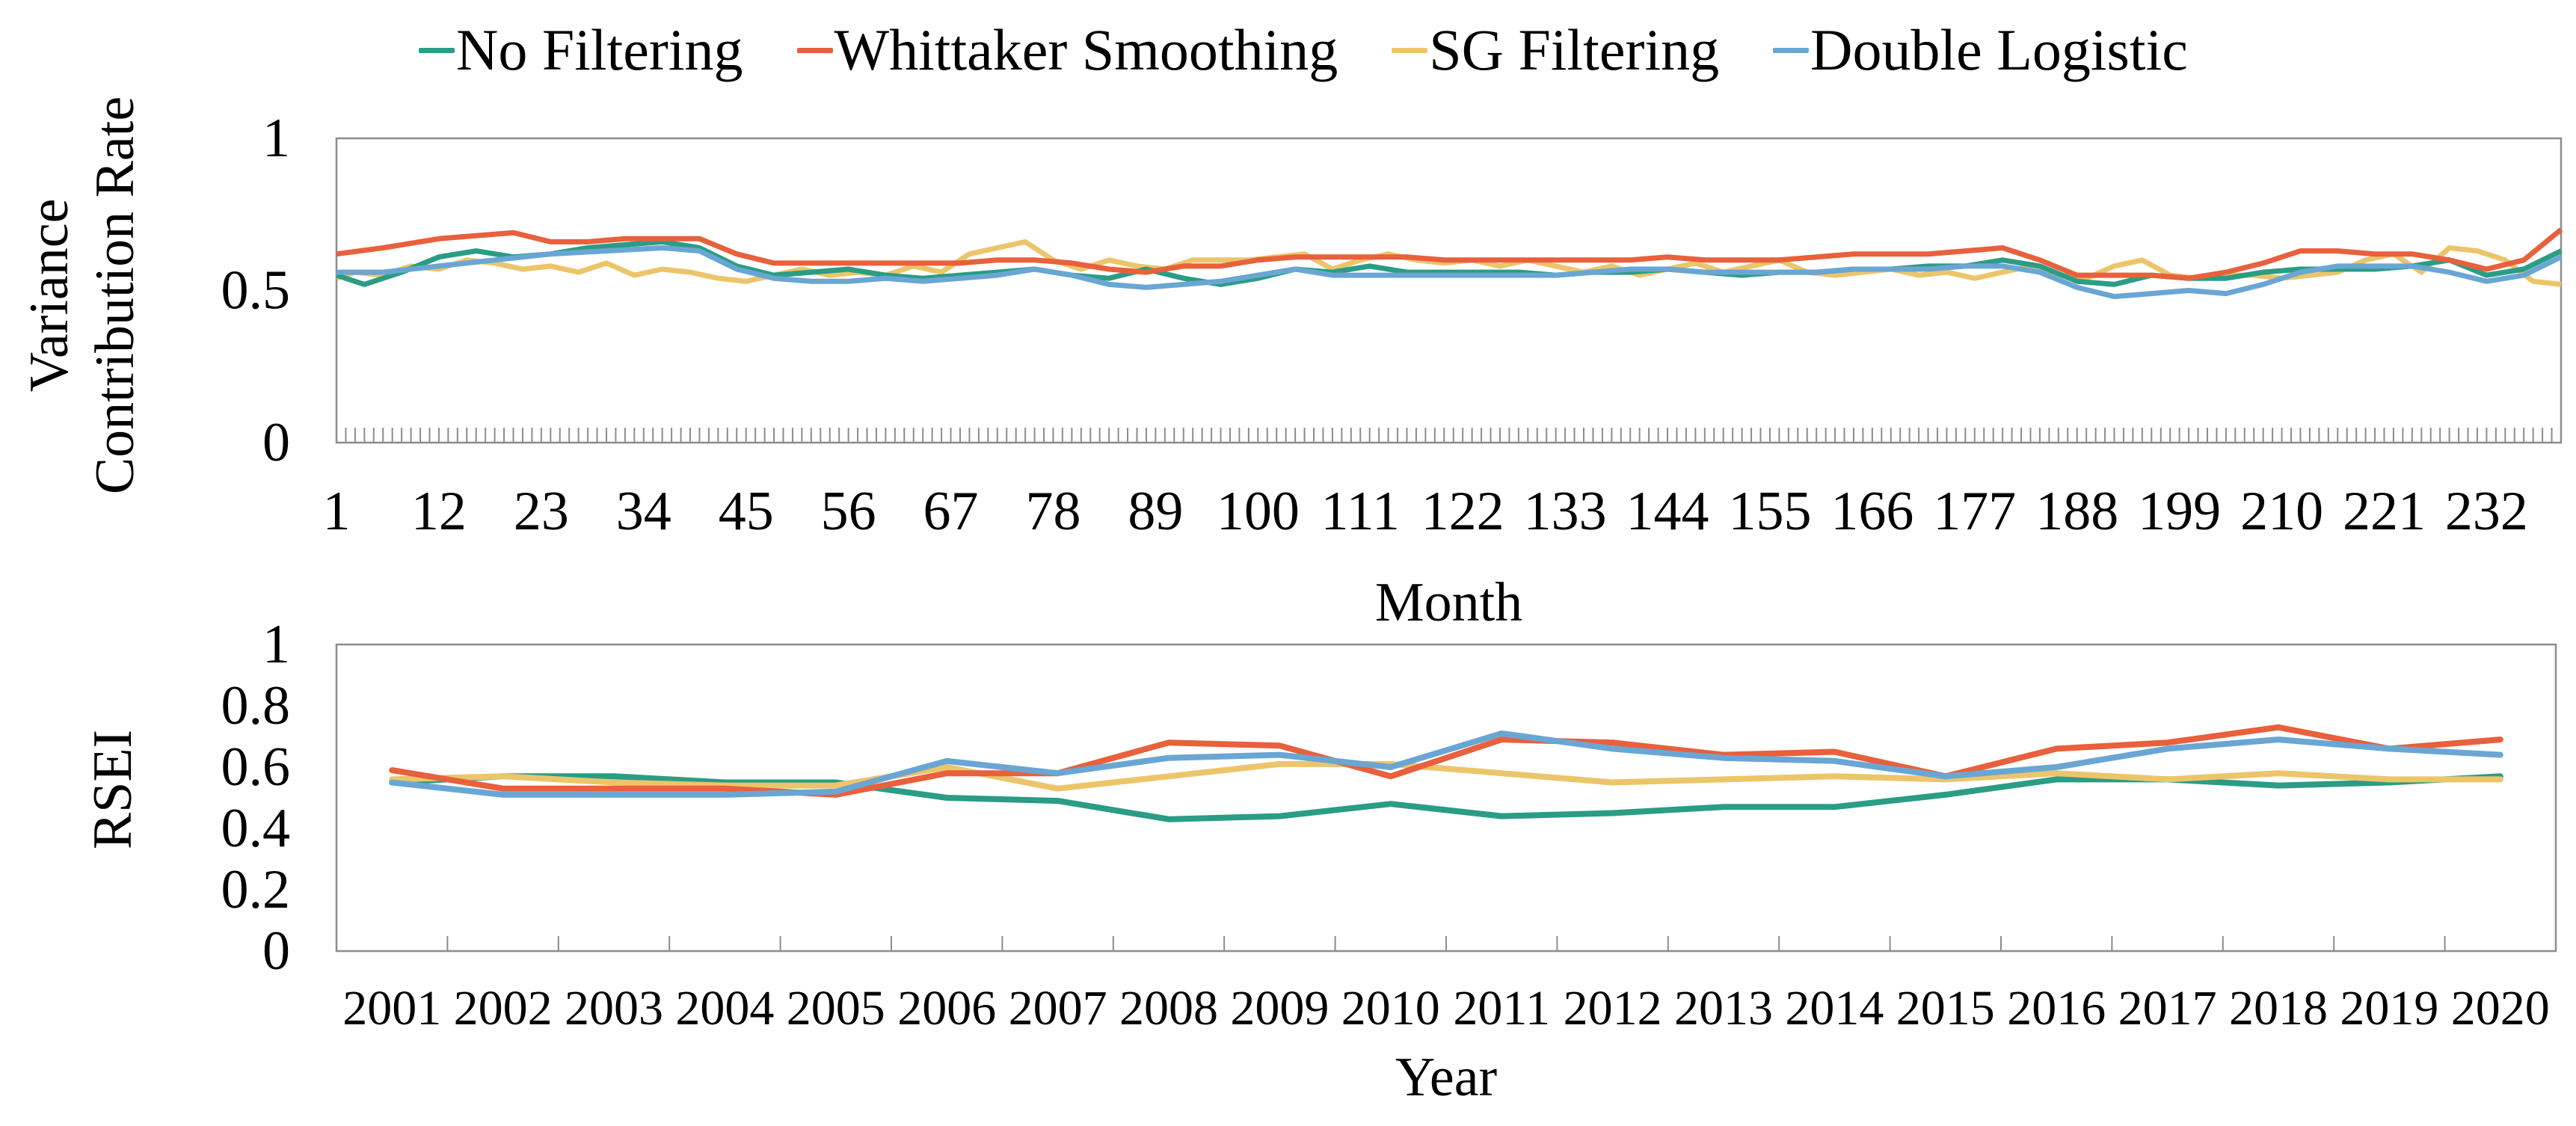  I want to click on legend-item-whittaker: Whittaker Smoothing, so click(1067, 50).